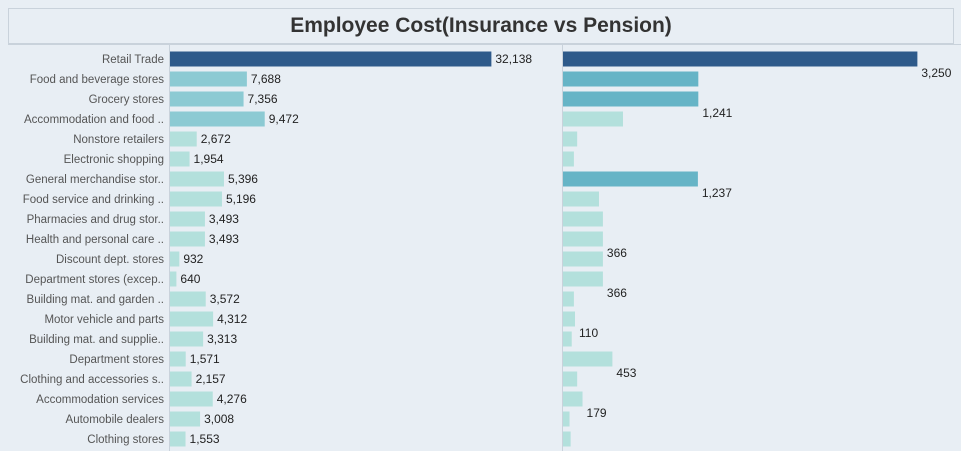 The height and width of the screenshot is (451, 961). What do you see at coordinates (232, 319) in the screenshot?
I see `insurance-value-label: 4,312` at bounding box center [232, 319].